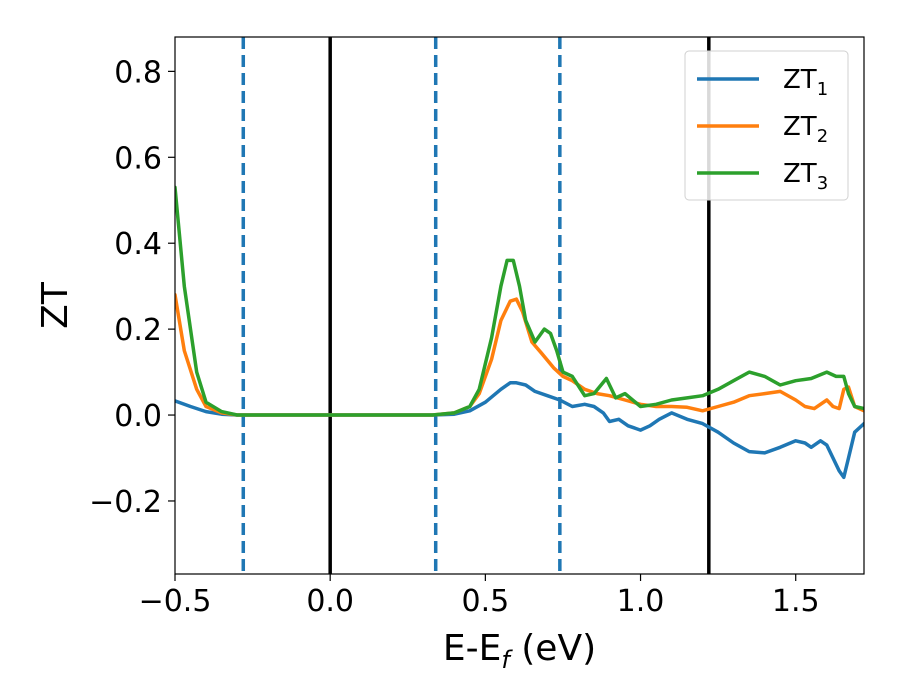  I want to click on y-tick-label: 0.4, so click(138, 244).